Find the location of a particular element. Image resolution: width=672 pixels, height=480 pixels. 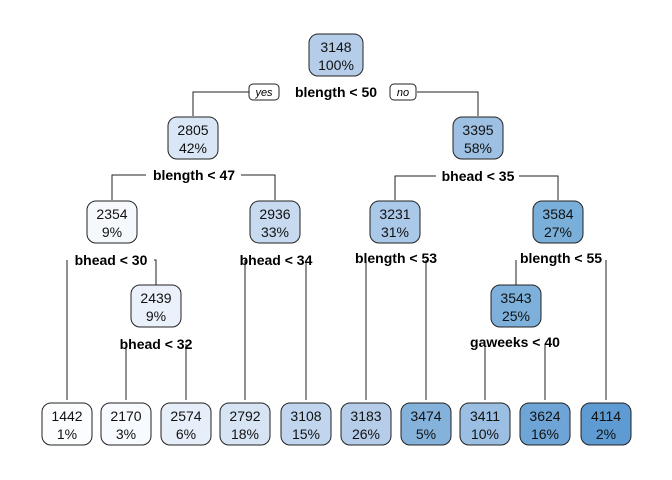

tree-node: 2354 9% is located at coordinates (112, 222).